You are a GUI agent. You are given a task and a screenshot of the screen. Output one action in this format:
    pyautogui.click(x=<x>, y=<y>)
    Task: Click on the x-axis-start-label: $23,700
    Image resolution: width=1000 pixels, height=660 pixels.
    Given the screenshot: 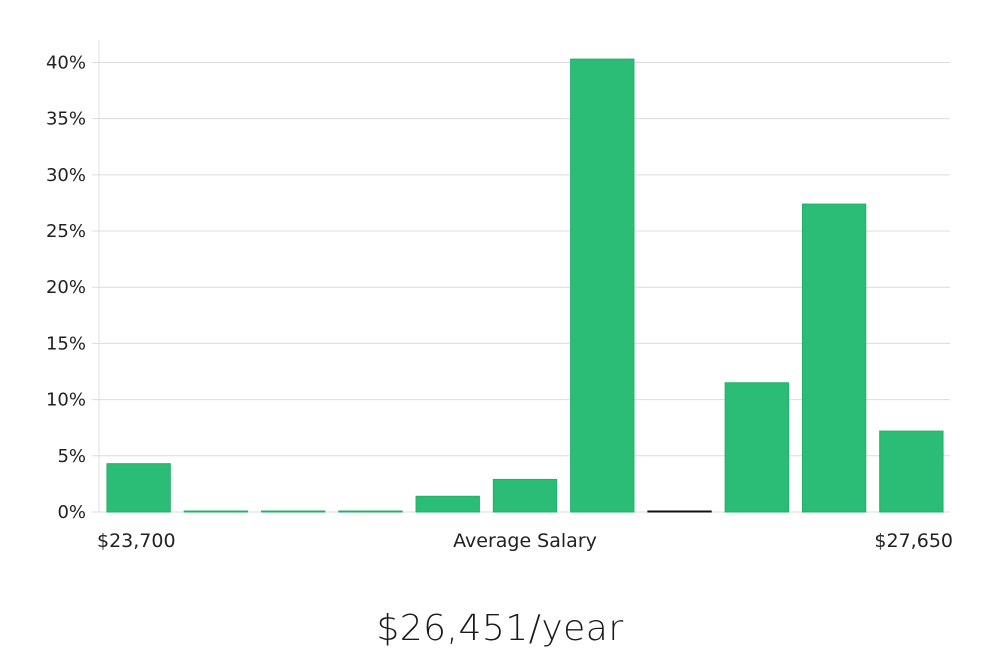 What is the action you would take?
    pyautogui.click(x=136, y=541)
    